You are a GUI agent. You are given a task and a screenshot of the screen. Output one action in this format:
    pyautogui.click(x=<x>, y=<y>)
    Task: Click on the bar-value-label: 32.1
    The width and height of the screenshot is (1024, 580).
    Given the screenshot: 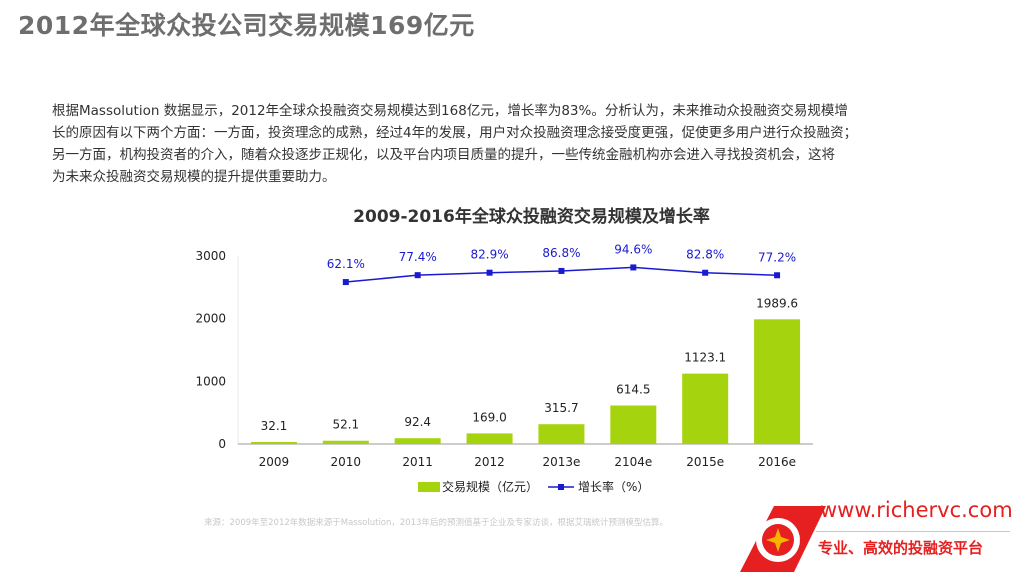 What is the action you would take?
    pyautogui.click(x=274, y=426)
    